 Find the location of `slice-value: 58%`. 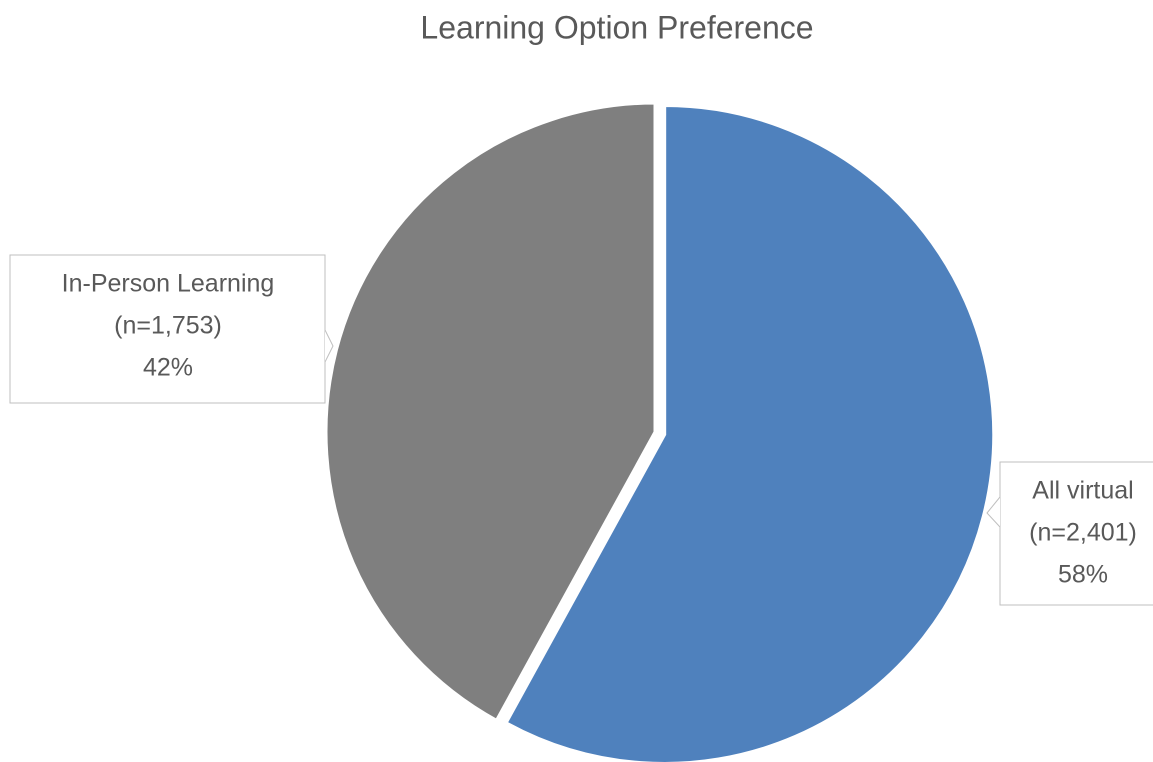

slice-value: 58% is located at coordinates (1083, 575).